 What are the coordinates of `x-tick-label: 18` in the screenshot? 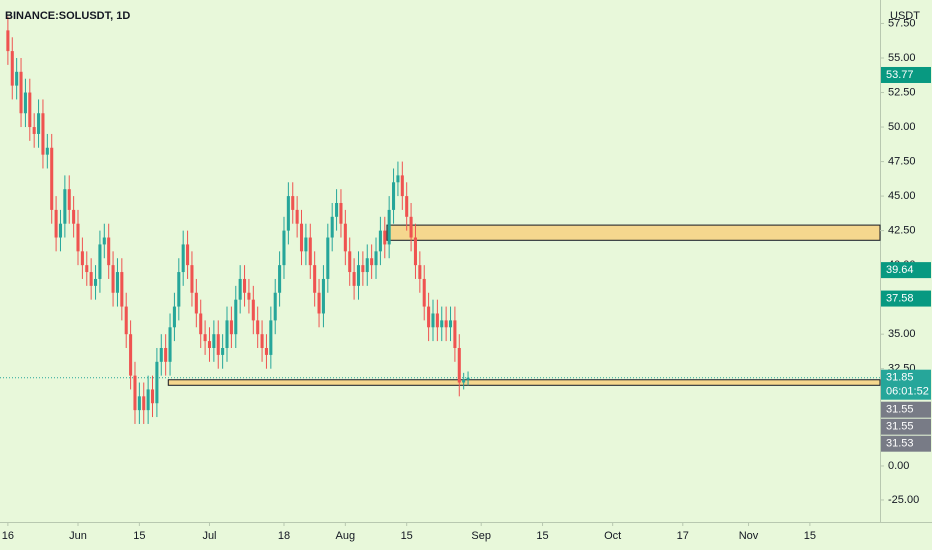 It's located at (284, 536).